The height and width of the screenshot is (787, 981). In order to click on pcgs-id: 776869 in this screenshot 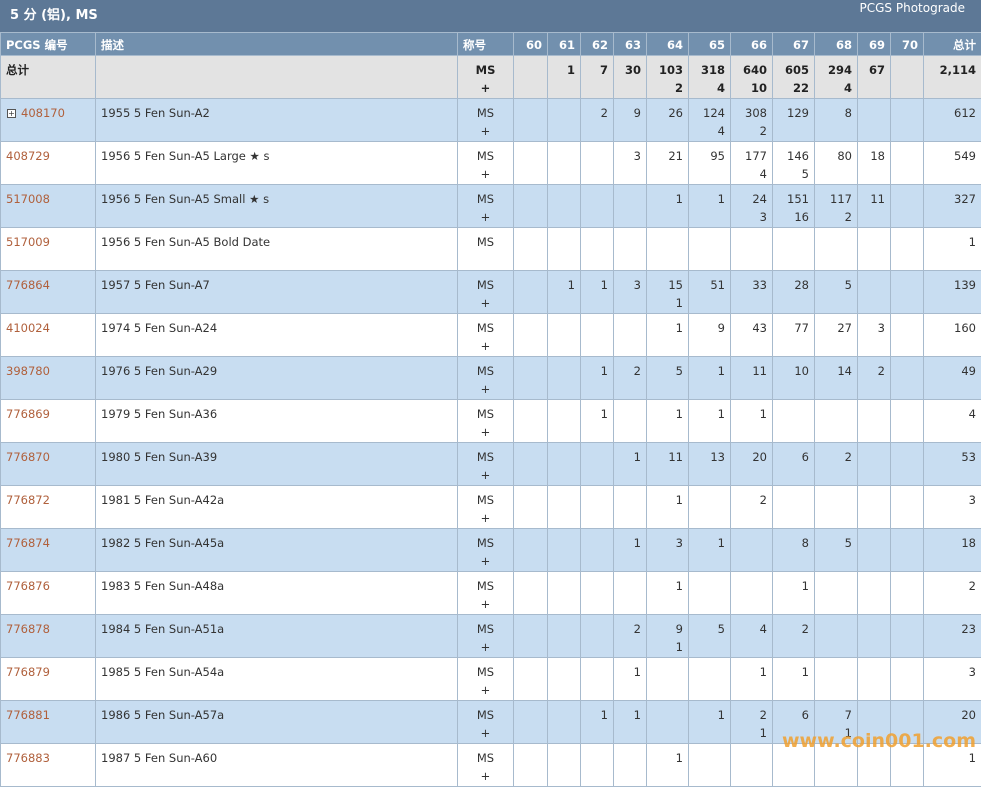, I will do `click(28, 414)`.